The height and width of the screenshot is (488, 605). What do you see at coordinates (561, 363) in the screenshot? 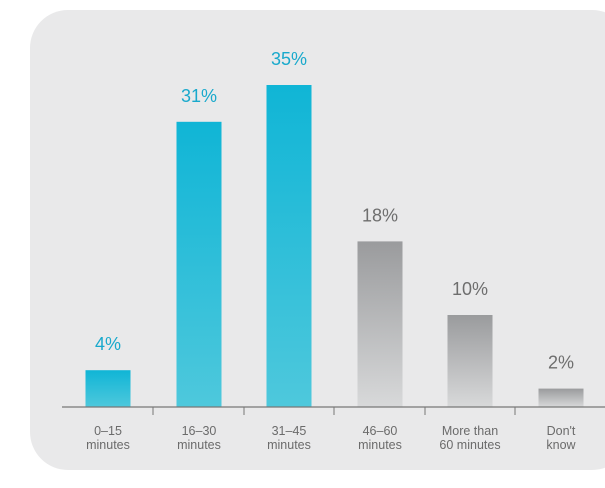
I see `value-label-5: 2%` at bounding box center [561, 363].